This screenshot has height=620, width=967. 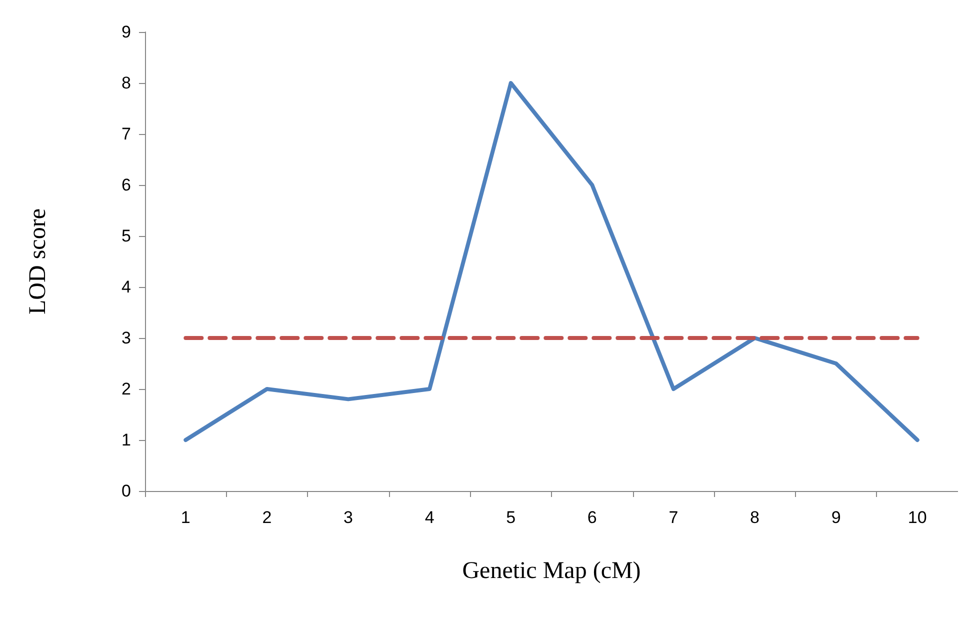 What do you see at coordinates (185, 517) in the screenshot?
I see `x-tick-label: 1` at bounding box center [185, 517].